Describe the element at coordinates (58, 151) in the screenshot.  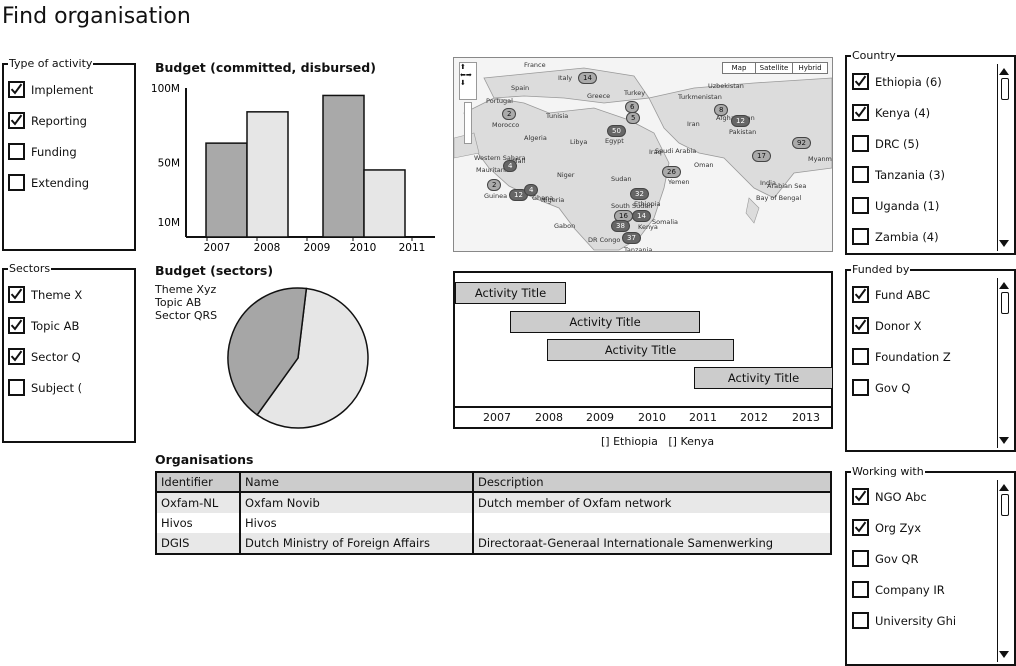
I see `type-of-activity-option: Funding` at that location.